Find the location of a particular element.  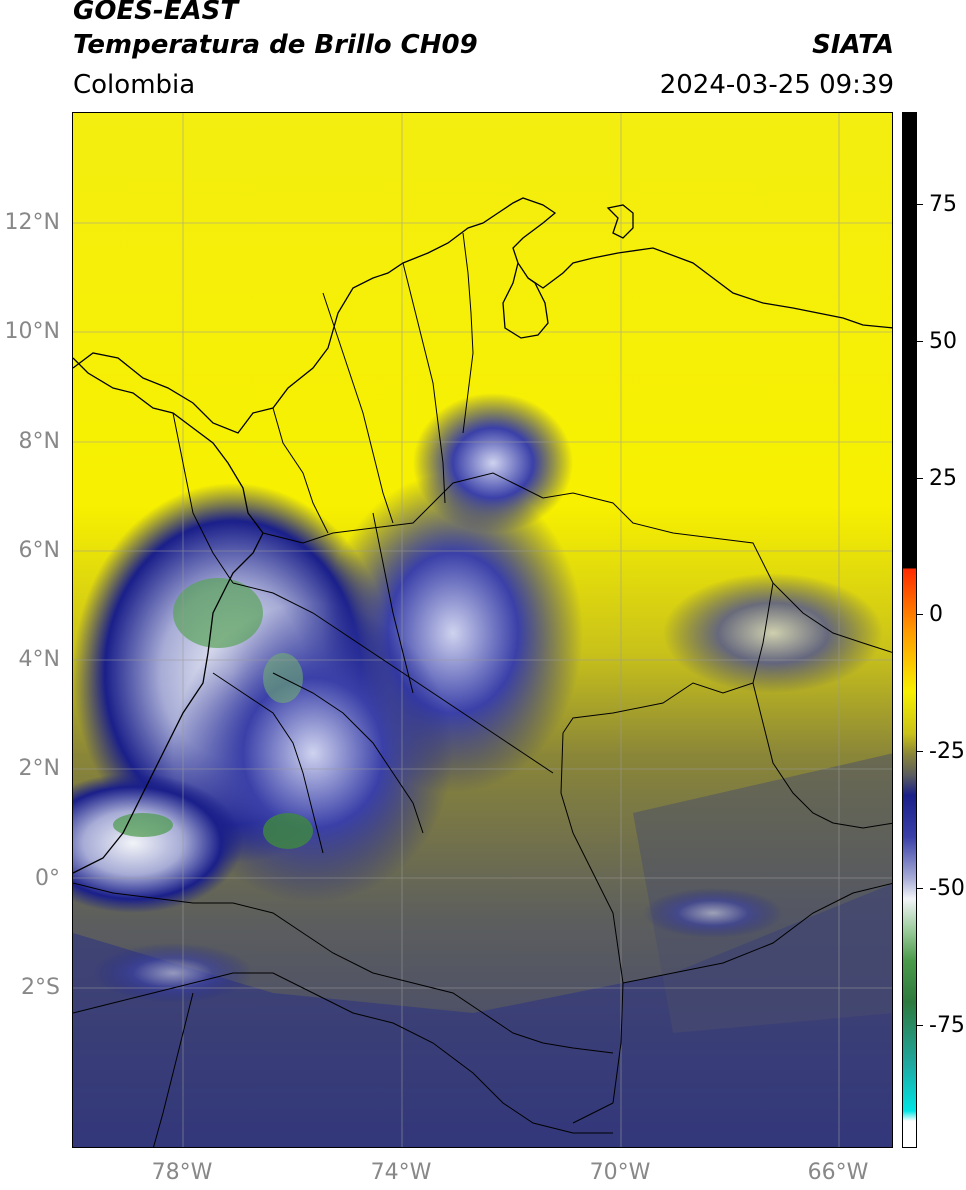

lon-label-70w: 70°W is located at coordinates (620, 1172).